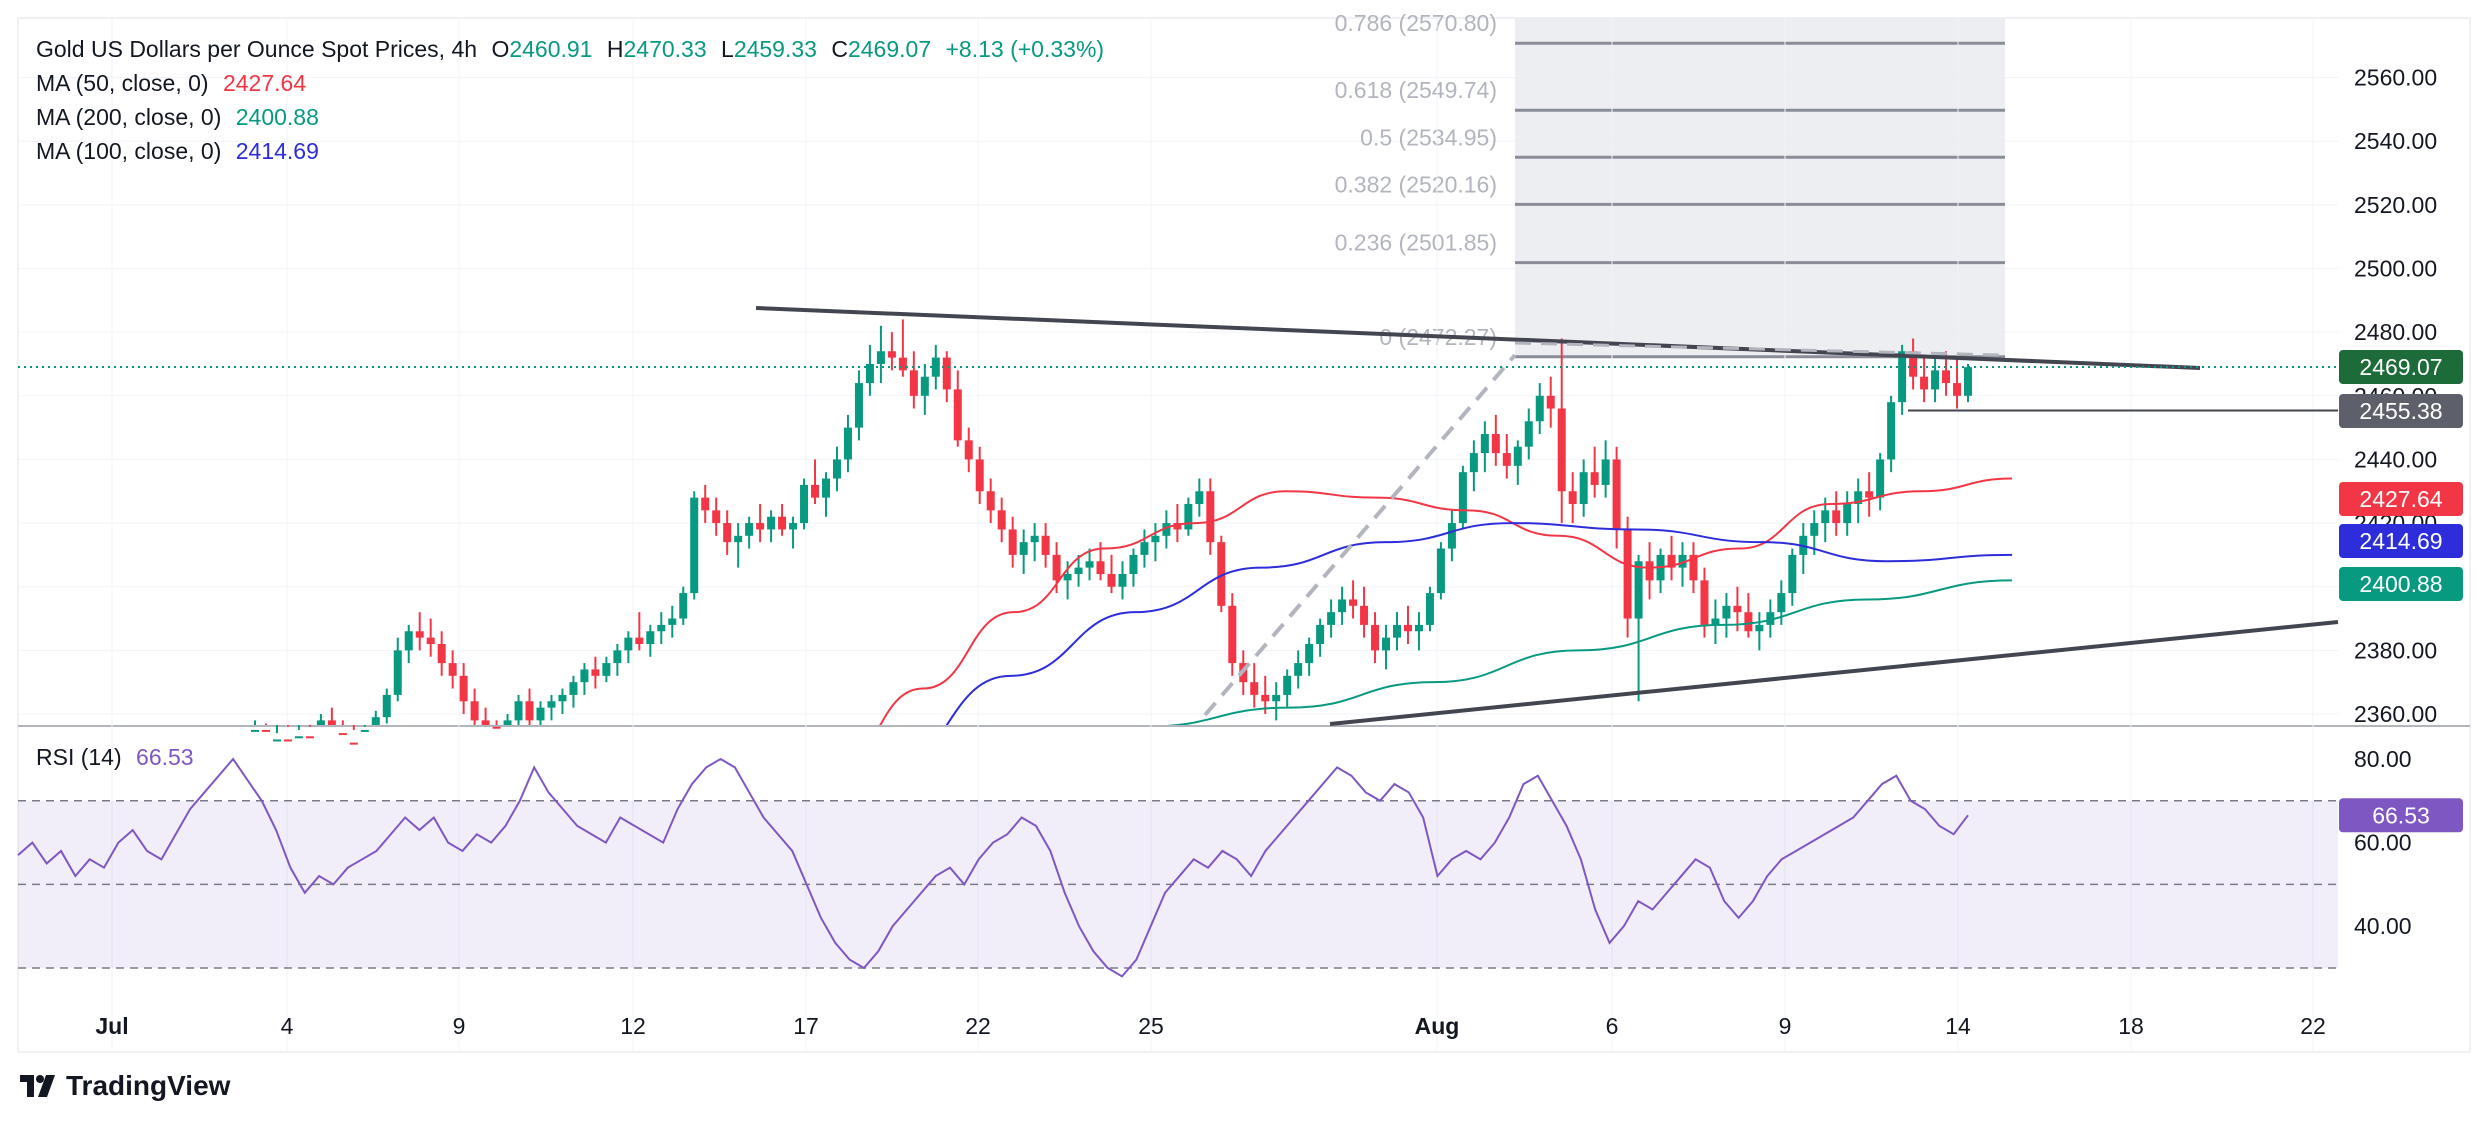 The width and height of the screenshot is (2488, 1122). Describe the element at coordinates (2395, 269) in the screenshot. I see `price-tick-label: 2500.00` at that location.